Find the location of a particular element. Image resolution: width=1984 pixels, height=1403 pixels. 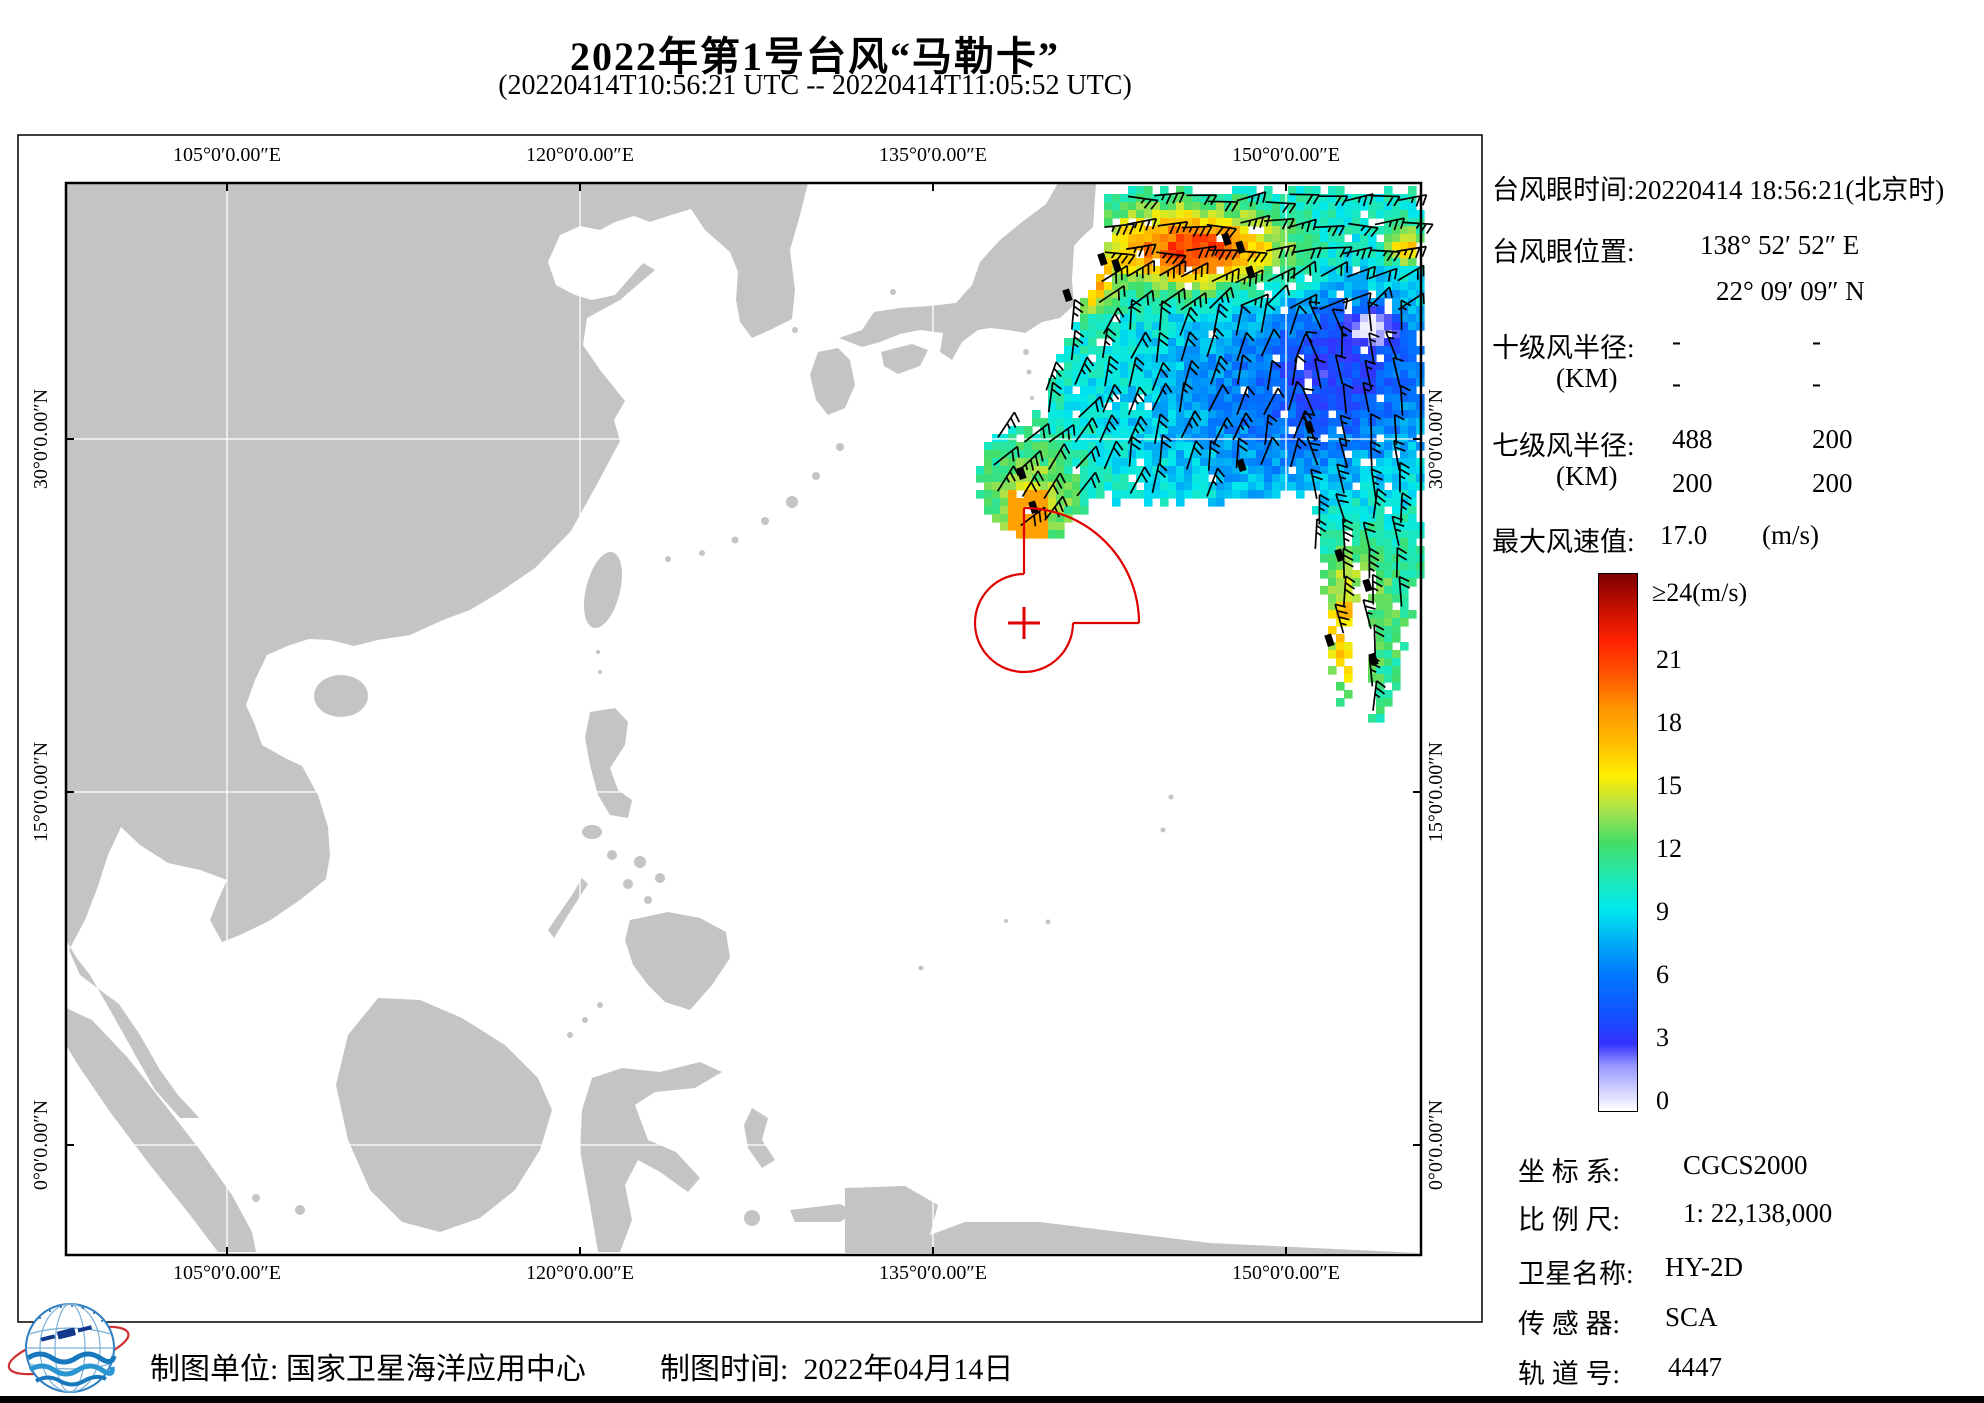

land-ryukyu-islands is located at coordinates (754, 502).